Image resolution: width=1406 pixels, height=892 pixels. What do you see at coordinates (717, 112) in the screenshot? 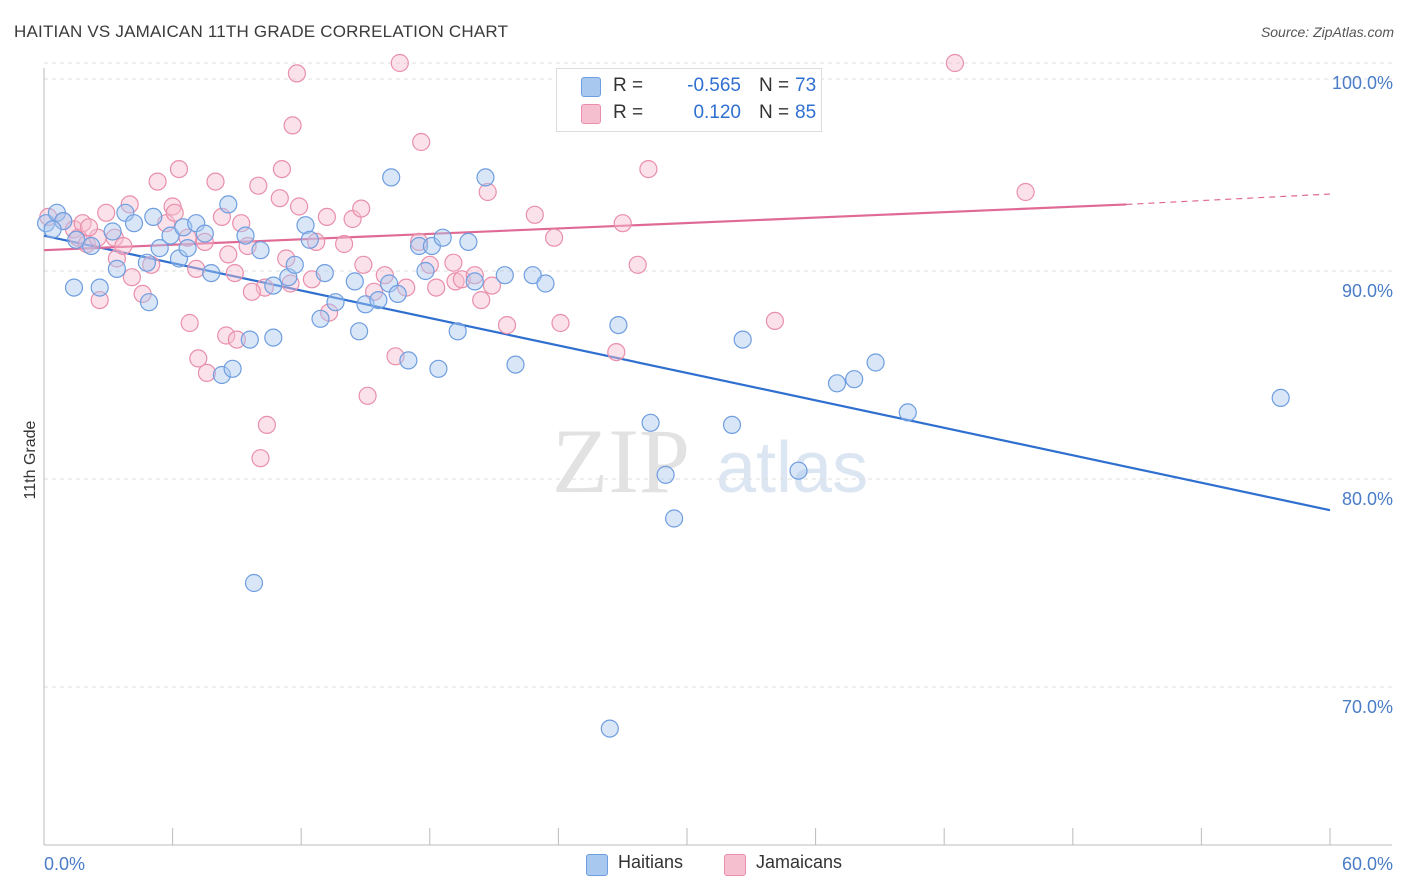
I see `legend-r-value: 0.120` at bounding box center [717, 112].